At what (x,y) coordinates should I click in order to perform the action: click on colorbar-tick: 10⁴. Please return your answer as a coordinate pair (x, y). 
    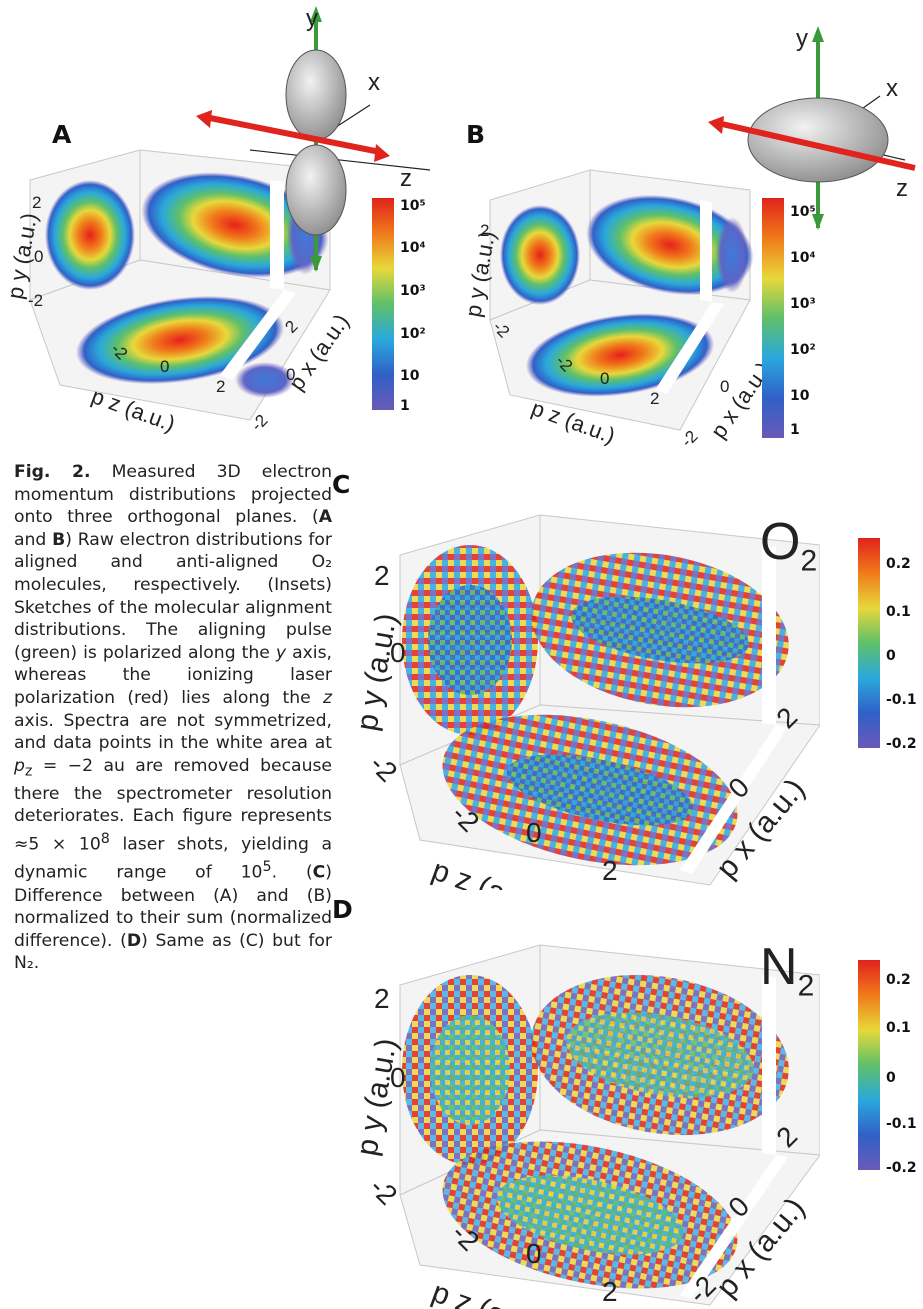
    Looking at the image, I should click on (413, 248).